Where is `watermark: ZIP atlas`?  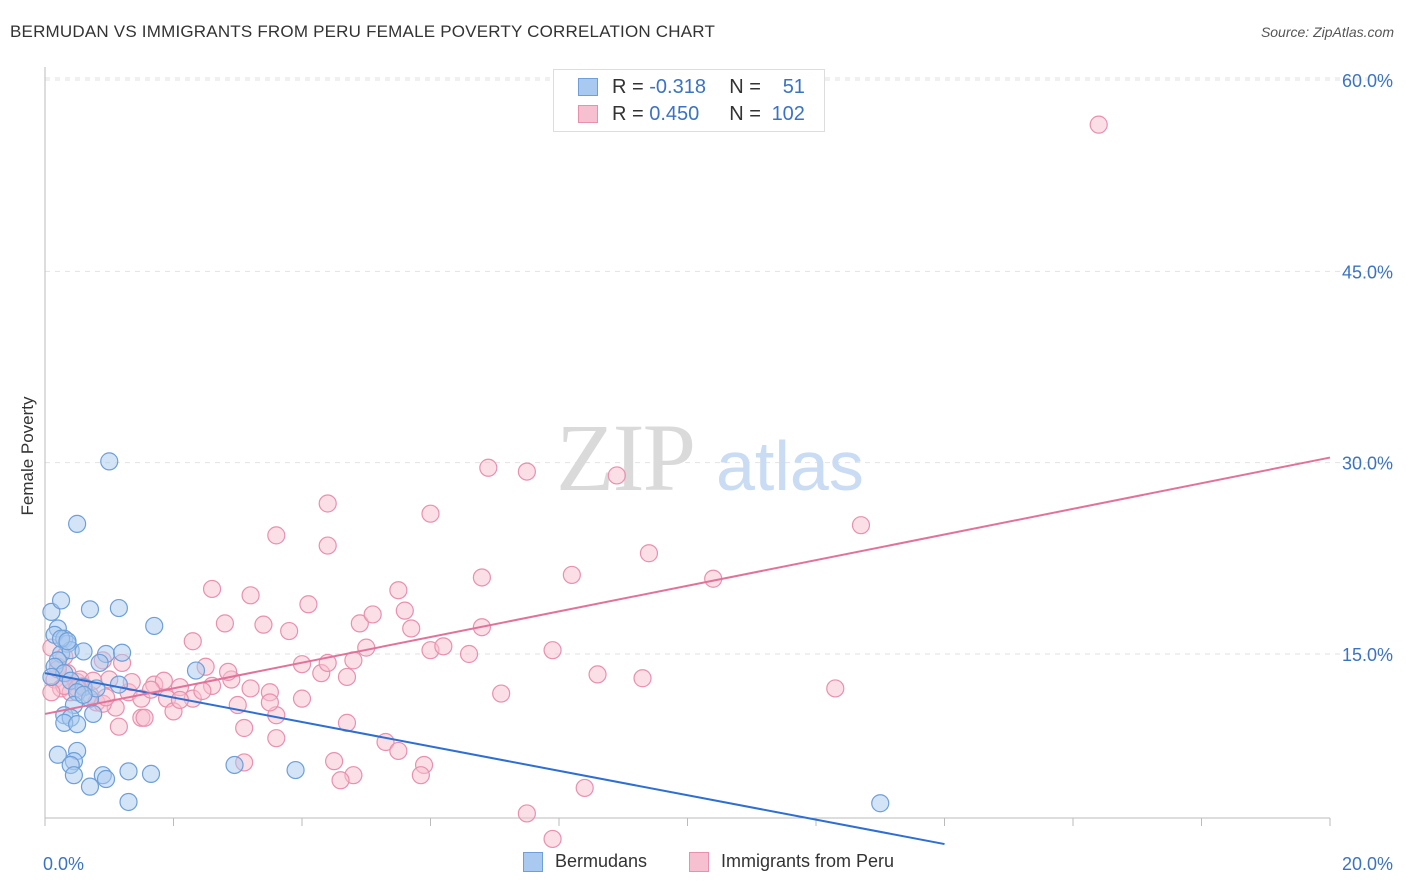 watermark: ZIP atlas is located at coordinates (710, 457).